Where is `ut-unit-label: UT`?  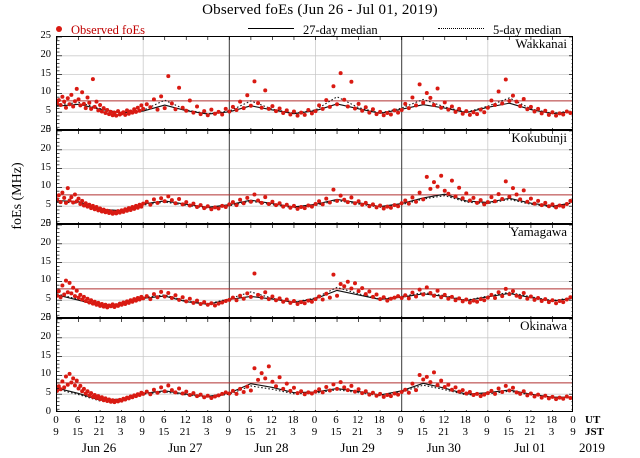 ut-unit-label: UT is located at coordinates (593, 420).